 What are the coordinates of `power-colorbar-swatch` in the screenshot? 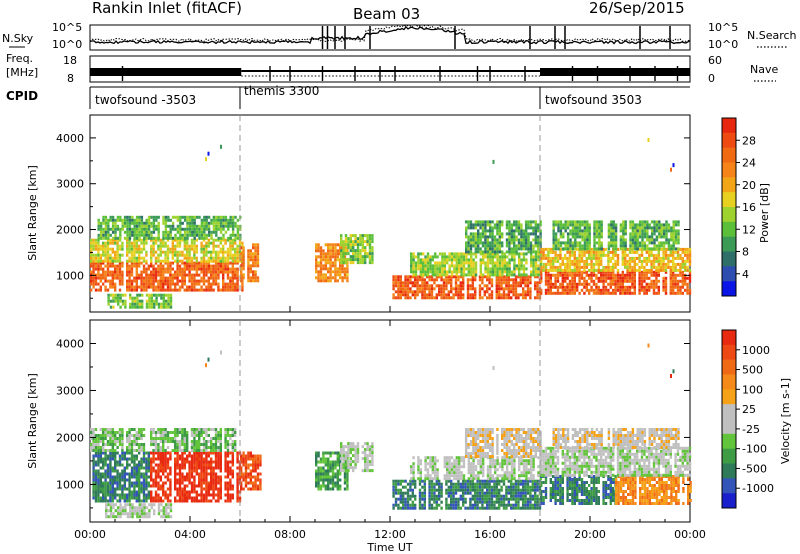 It's located at (729, 126).